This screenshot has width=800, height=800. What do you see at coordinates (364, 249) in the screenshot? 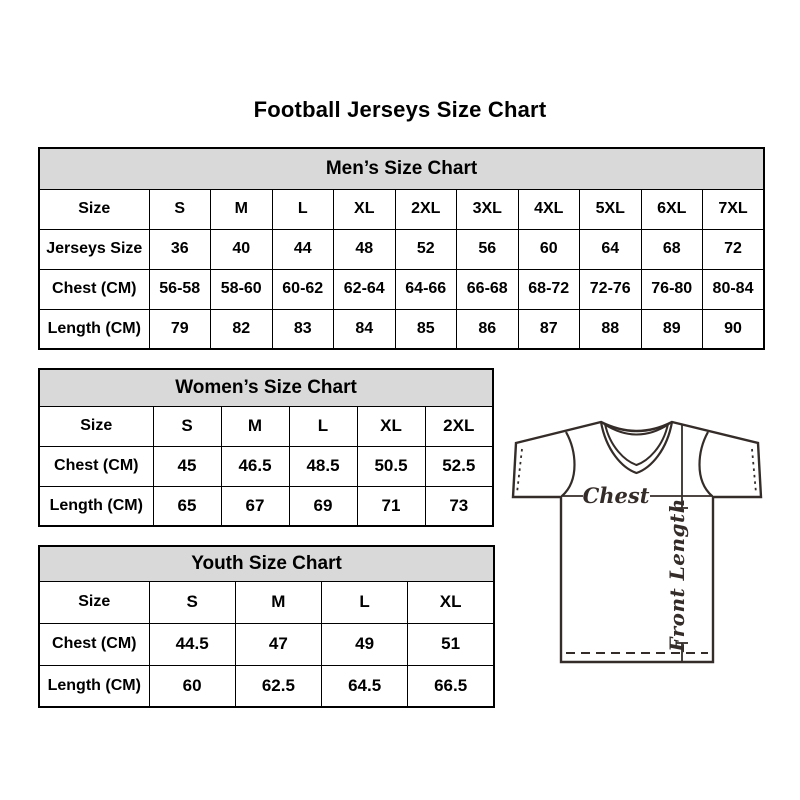
I see `mens-cell: 48` at bounding box center [364, 249].